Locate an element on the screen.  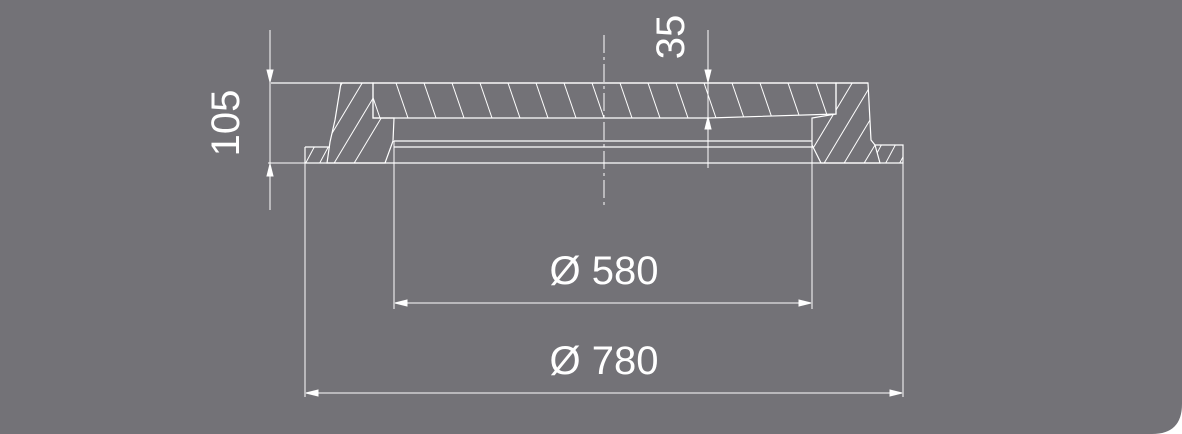
inner-left-arrow is located at coordinates (401, 303).